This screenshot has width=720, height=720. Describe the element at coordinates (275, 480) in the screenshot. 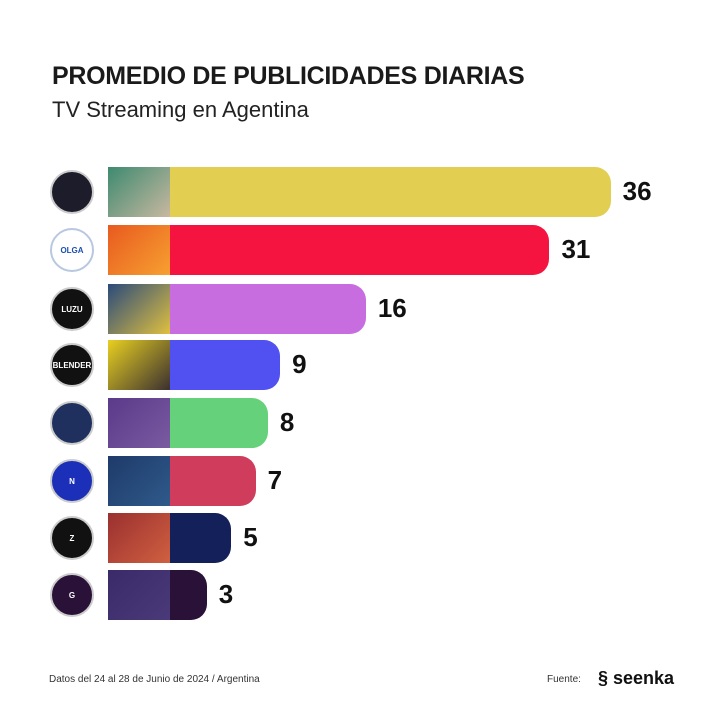

I see `data-label: 7` at that location.